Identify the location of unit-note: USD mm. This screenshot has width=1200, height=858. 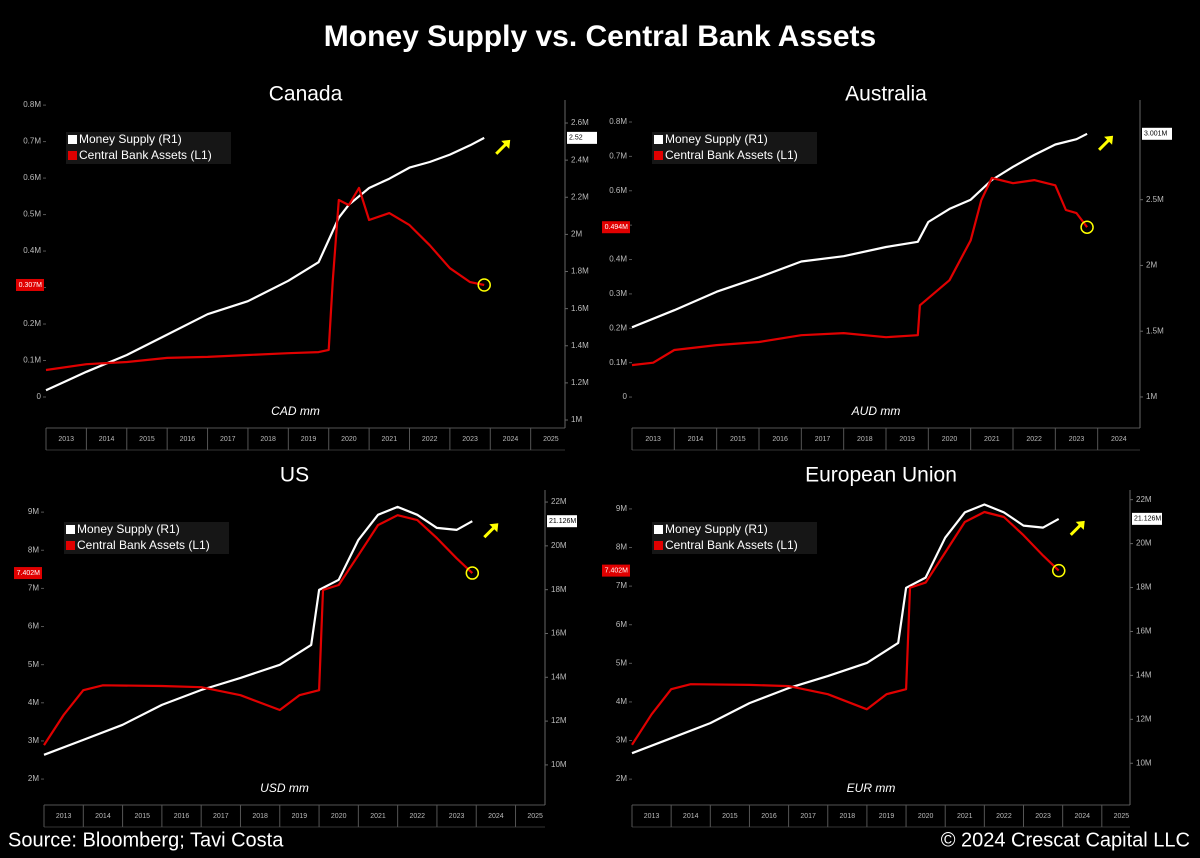
(284, 788).